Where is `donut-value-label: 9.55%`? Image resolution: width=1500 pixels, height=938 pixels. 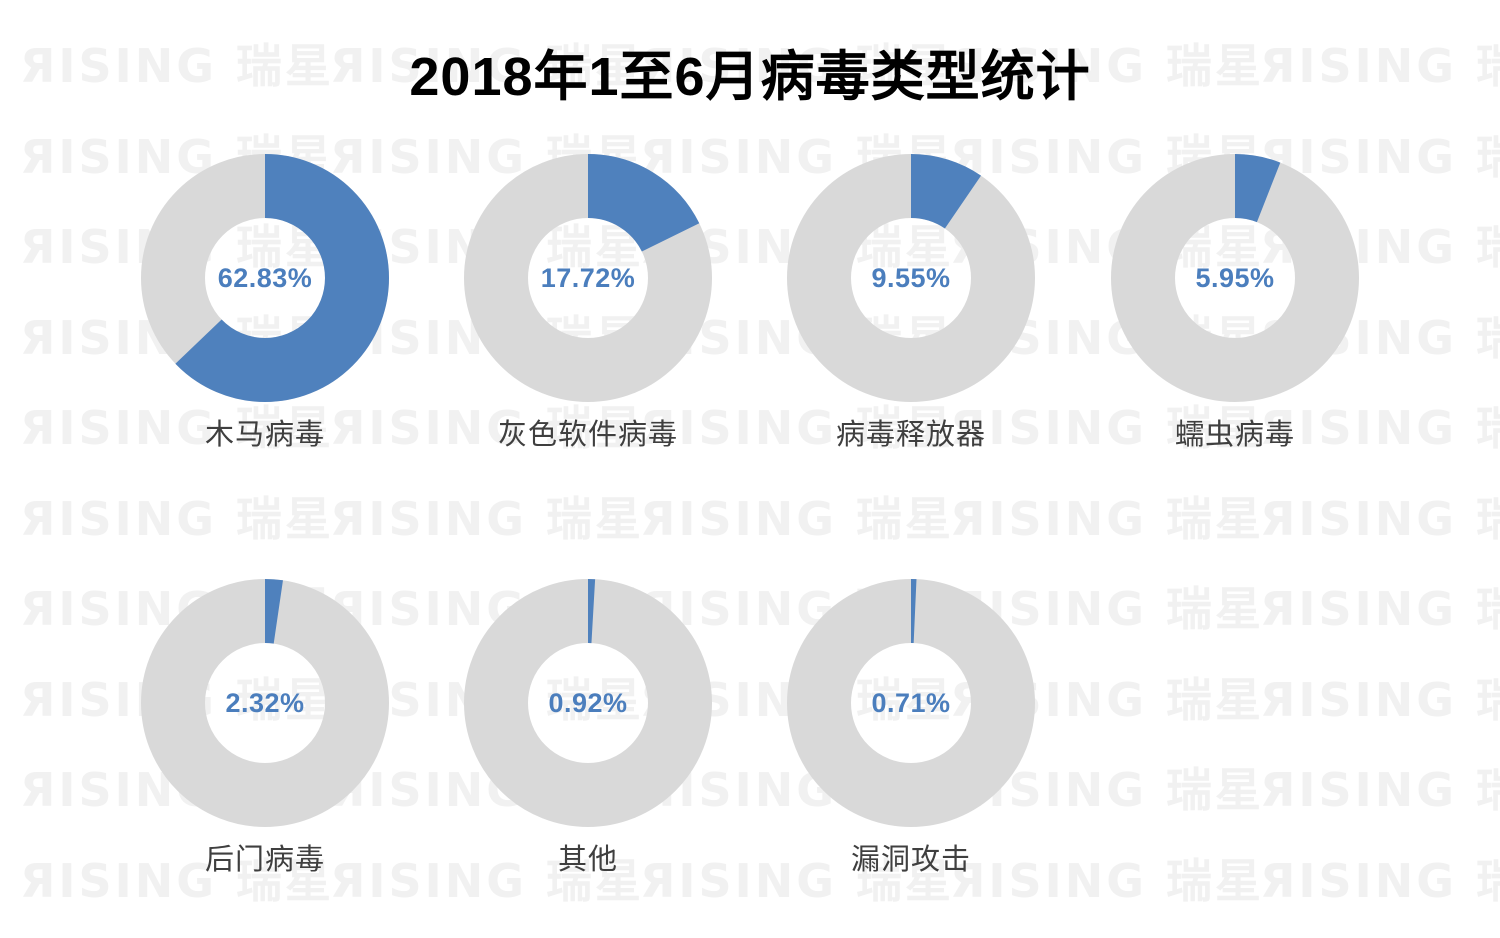 donut-value-label: 9.55% is located at coordinates (911, 277).